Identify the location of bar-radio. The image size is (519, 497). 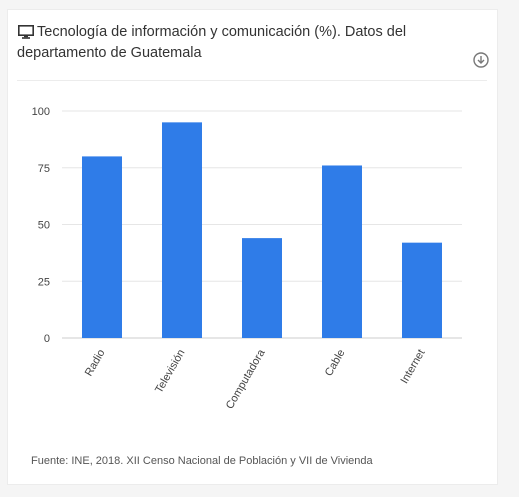
(102, 247).